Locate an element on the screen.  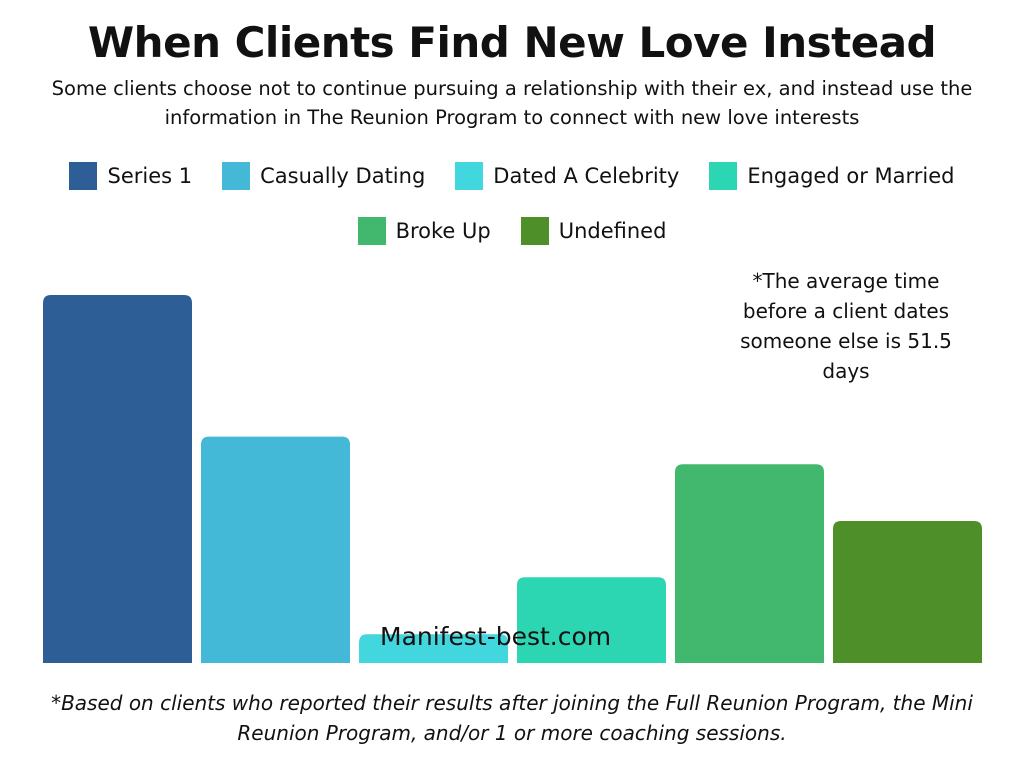
legend-label-series-1: Series 1 is located at coordinates (150, 176).